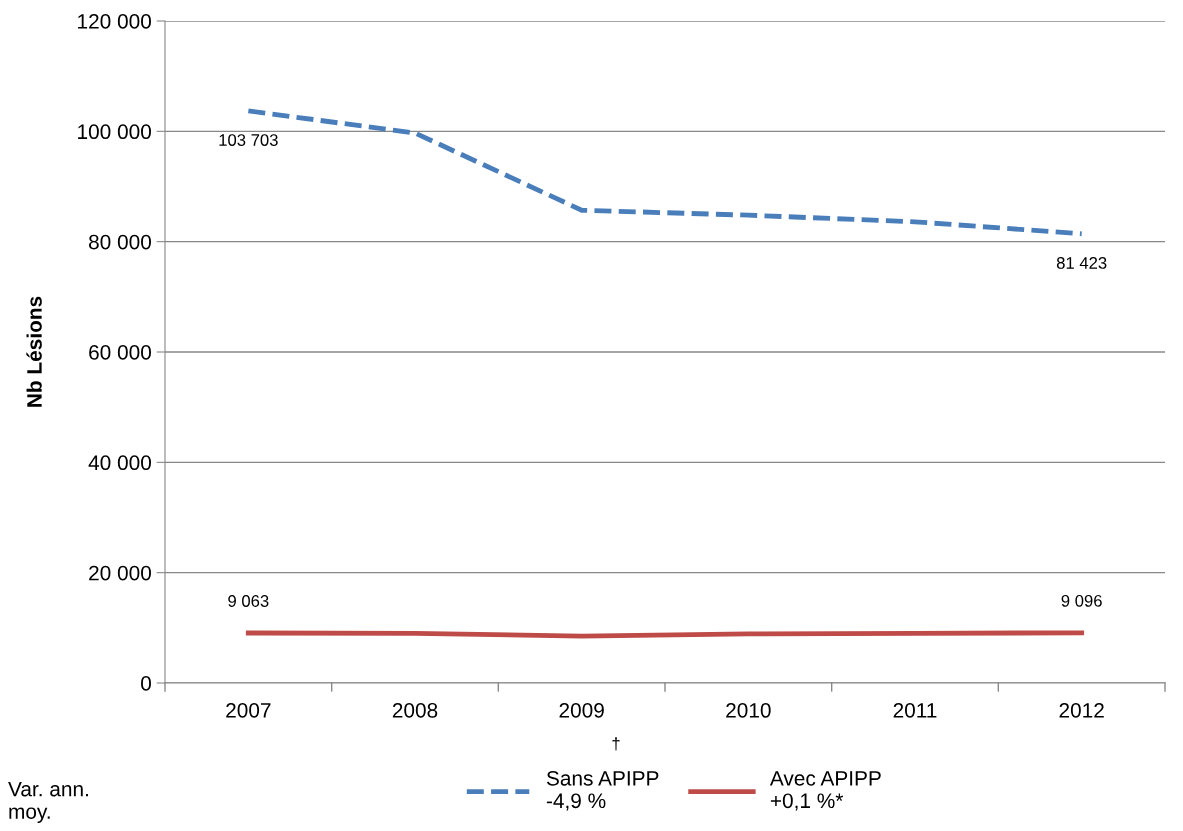  Describe the element at coordinates (915, 710) in the screenshot. I see `x-tick-label: 2011` at that location.